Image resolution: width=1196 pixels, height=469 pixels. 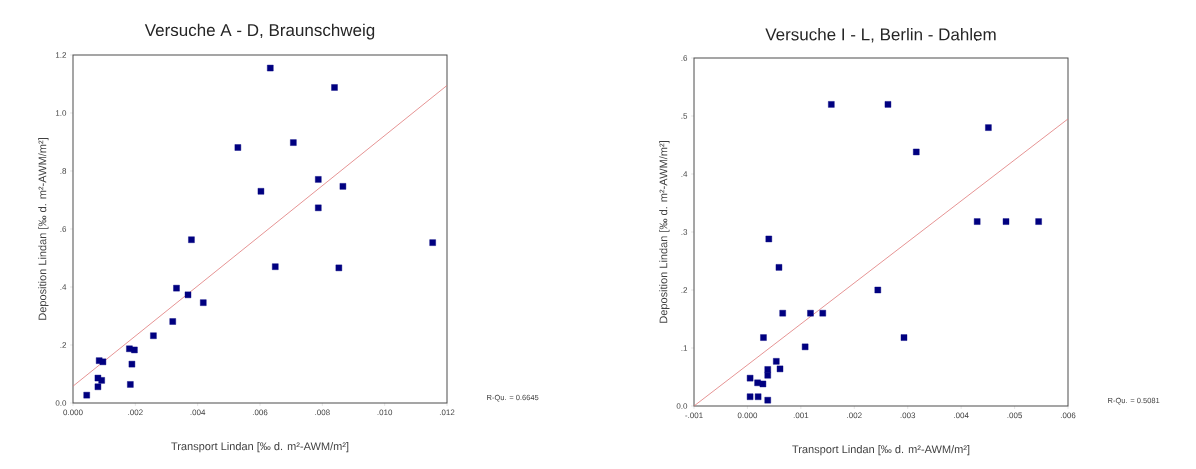 I want to click on y-tick-label: 1.2, so click(x=61, y=55).